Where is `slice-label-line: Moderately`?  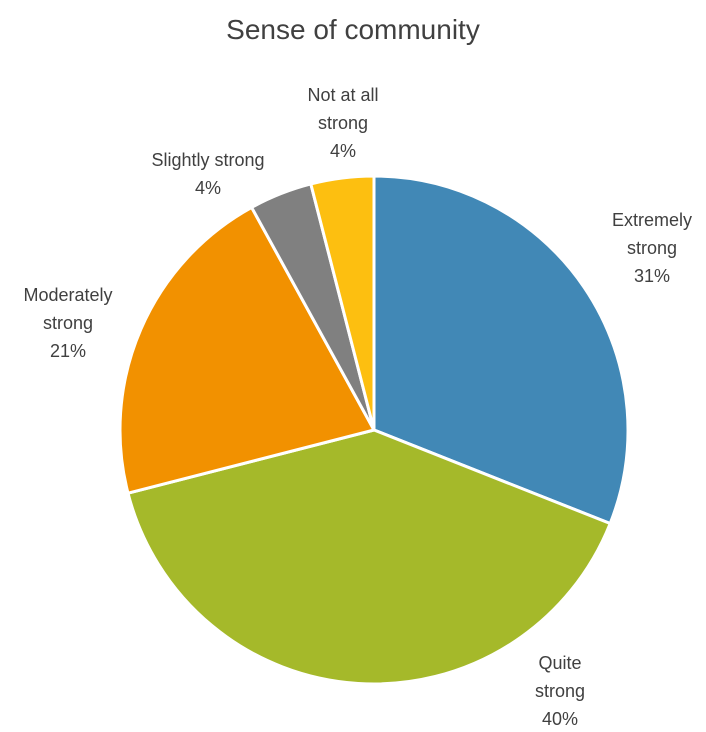 slice-label-line: Moderately is located at coordinates (67, 295).